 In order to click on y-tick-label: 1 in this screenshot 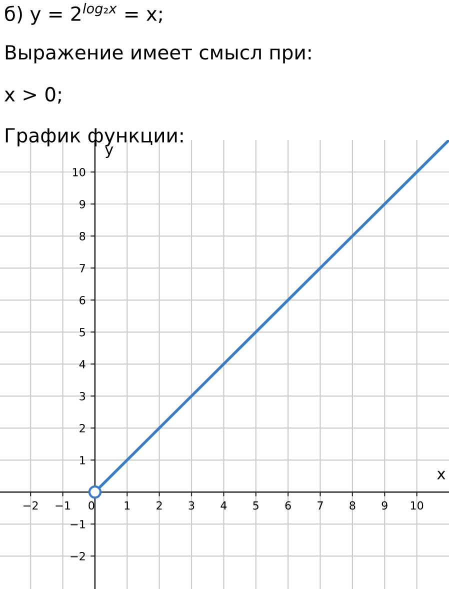, I will do `click(82, 460)`.